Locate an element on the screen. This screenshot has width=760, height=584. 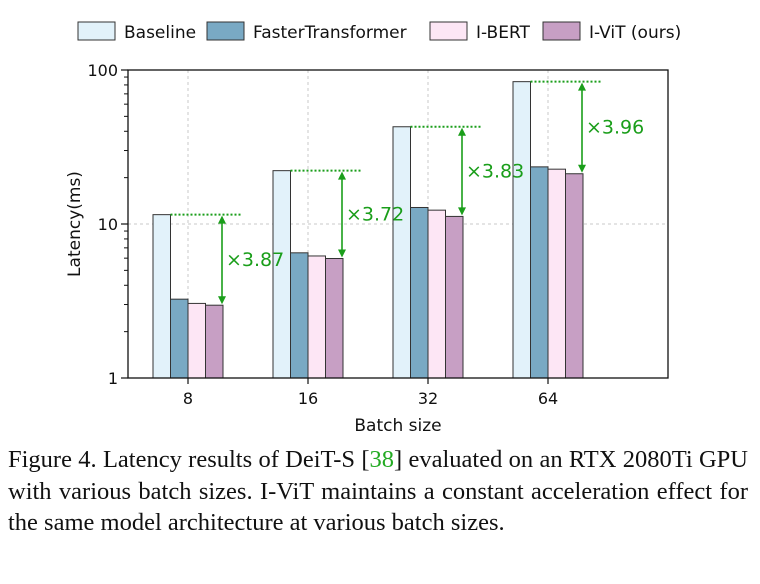
speedup-label-8: ×3.87 is located at coordinates (255, 260).